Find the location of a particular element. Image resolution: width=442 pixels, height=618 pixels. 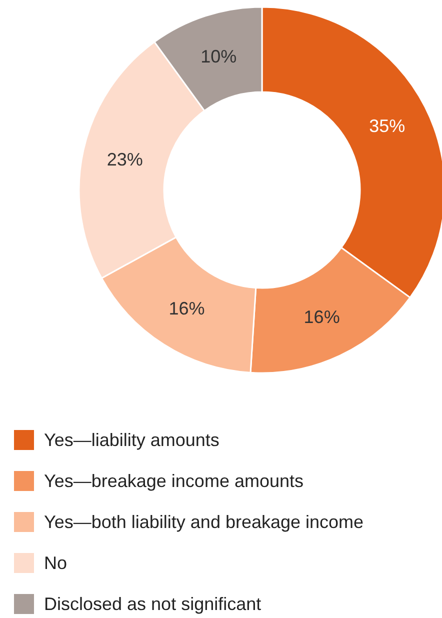

legend-label: Disclosed as not significant is located at coordinates (153, 604).